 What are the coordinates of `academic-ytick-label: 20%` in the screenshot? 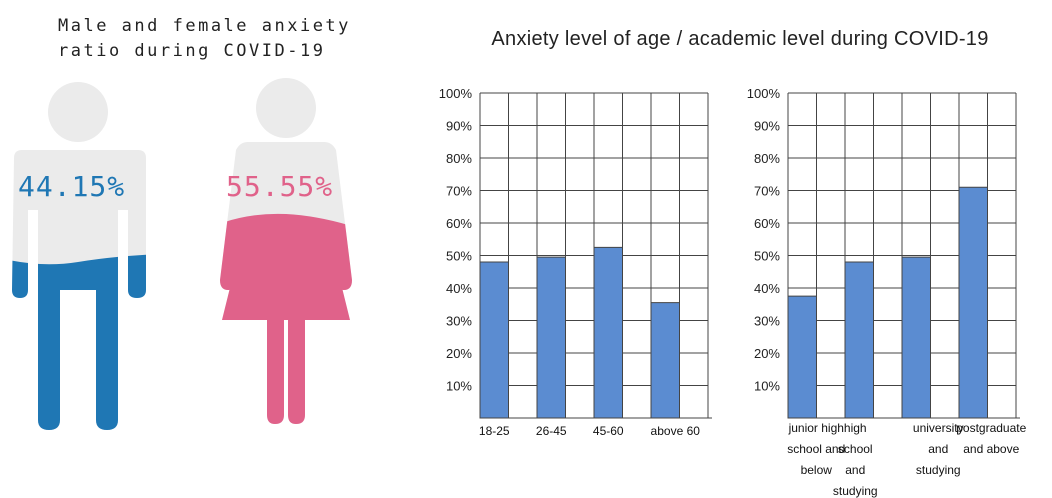 It's located at (767, 353).